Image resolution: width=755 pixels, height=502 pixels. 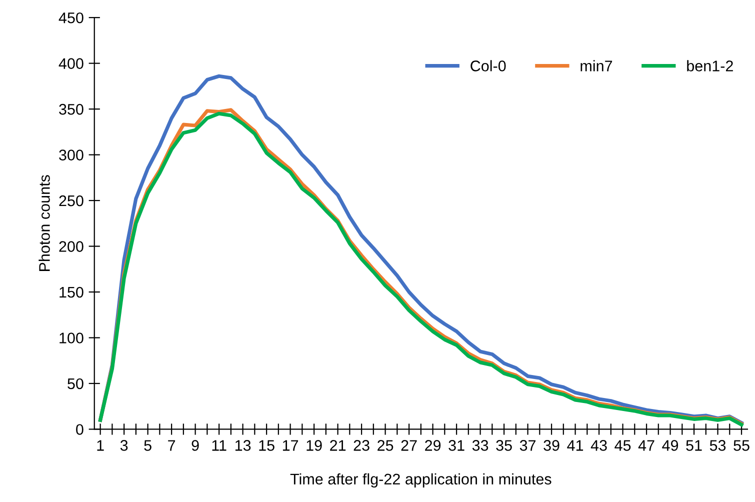 What do you see at coordinates (71, 200) in the screenshot?
I see `y-tick-label: 250` at bounding box center [71, 200].